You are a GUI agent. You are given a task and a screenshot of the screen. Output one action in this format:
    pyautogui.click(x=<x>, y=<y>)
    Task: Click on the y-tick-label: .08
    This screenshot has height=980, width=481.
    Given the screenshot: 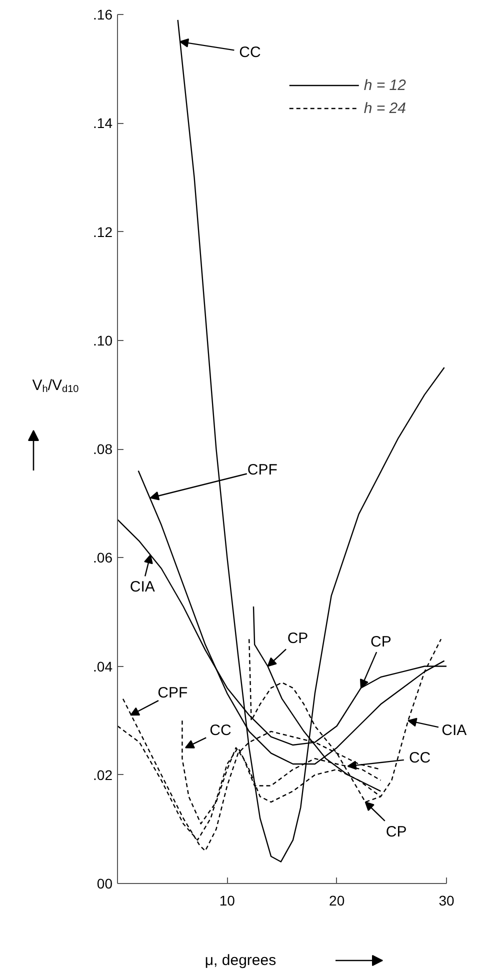 What is the action you would take?
    pyautogui.click(x=103, y=449)
    